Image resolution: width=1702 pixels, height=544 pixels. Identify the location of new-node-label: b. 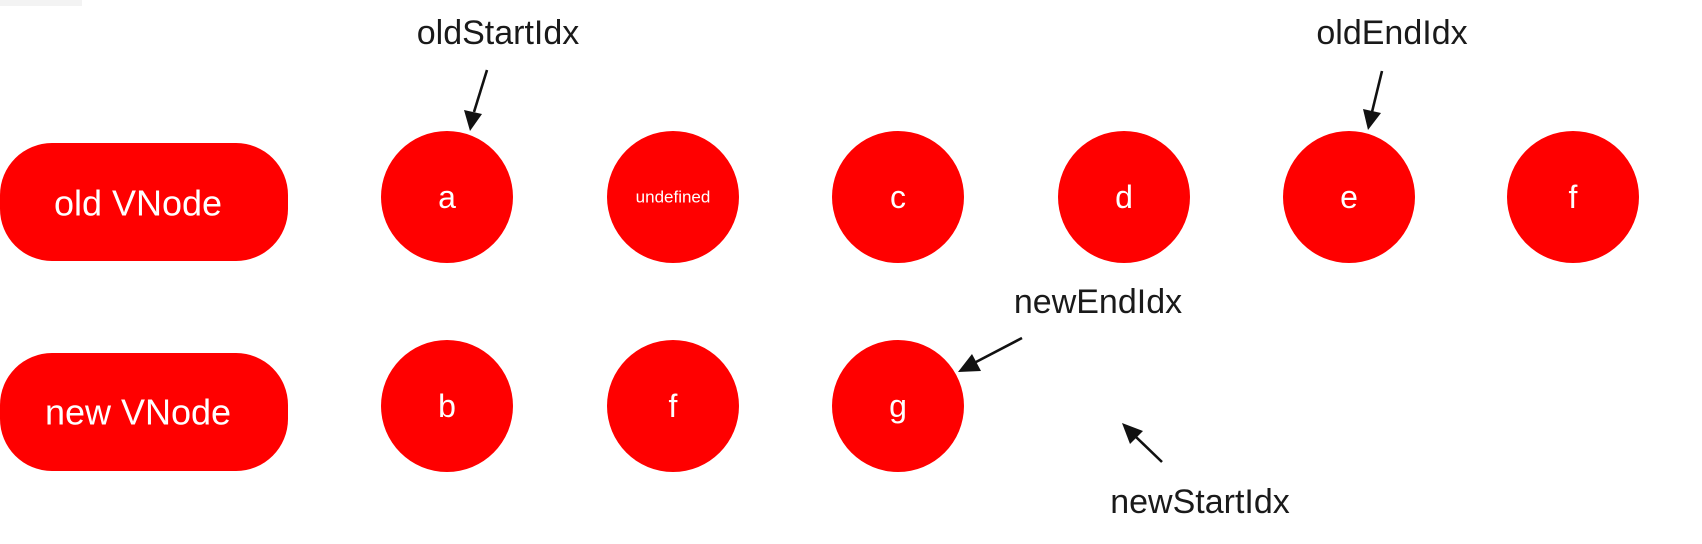
(447, 406).